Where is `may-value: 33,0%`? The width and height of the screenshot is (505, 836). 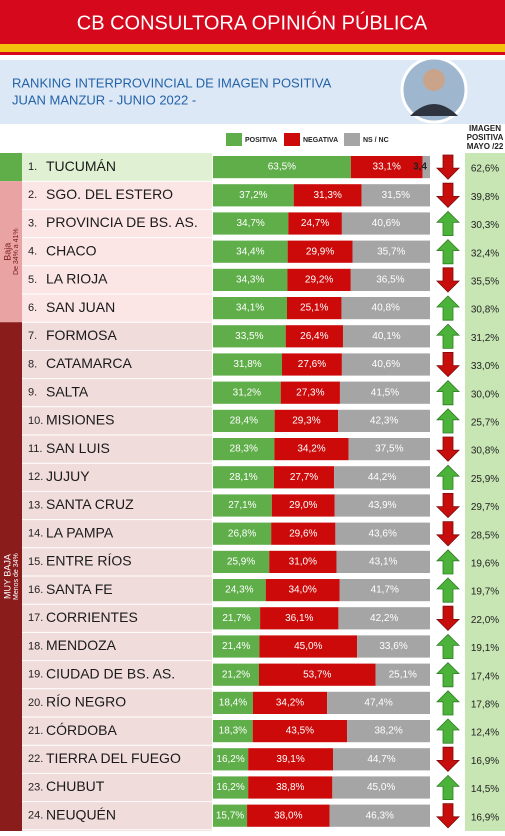
may-value: 33,0% is located at coordinates (485, 366).